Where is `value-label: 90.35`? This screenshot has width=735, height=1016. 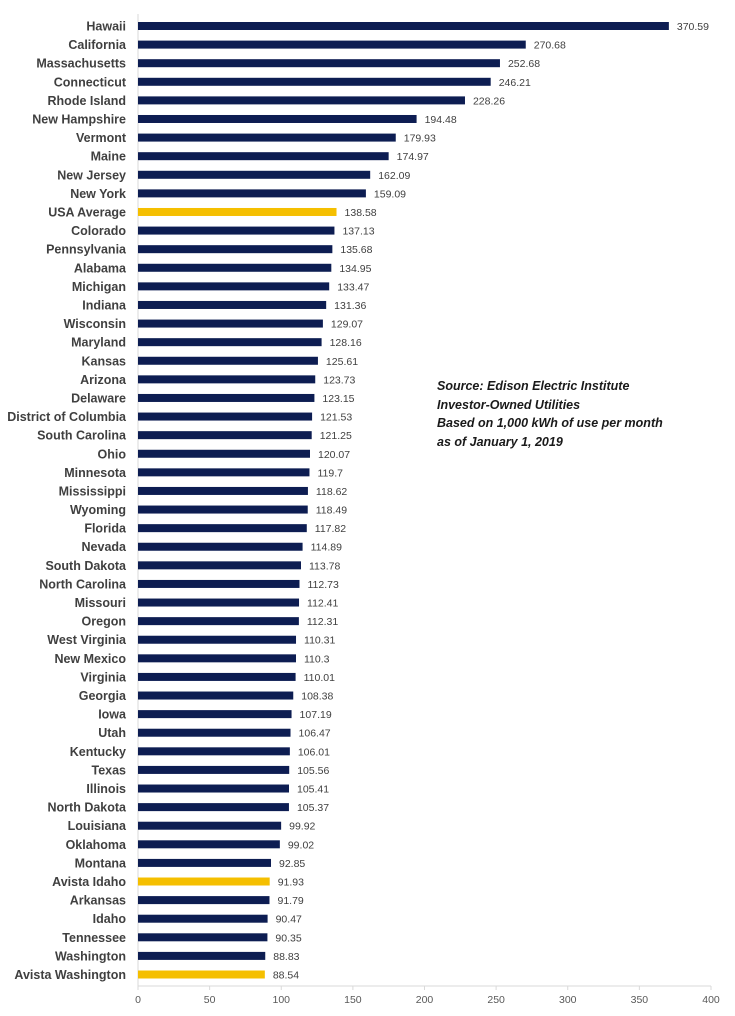
value-label: 90.35 is located at coordinates (288, 938).